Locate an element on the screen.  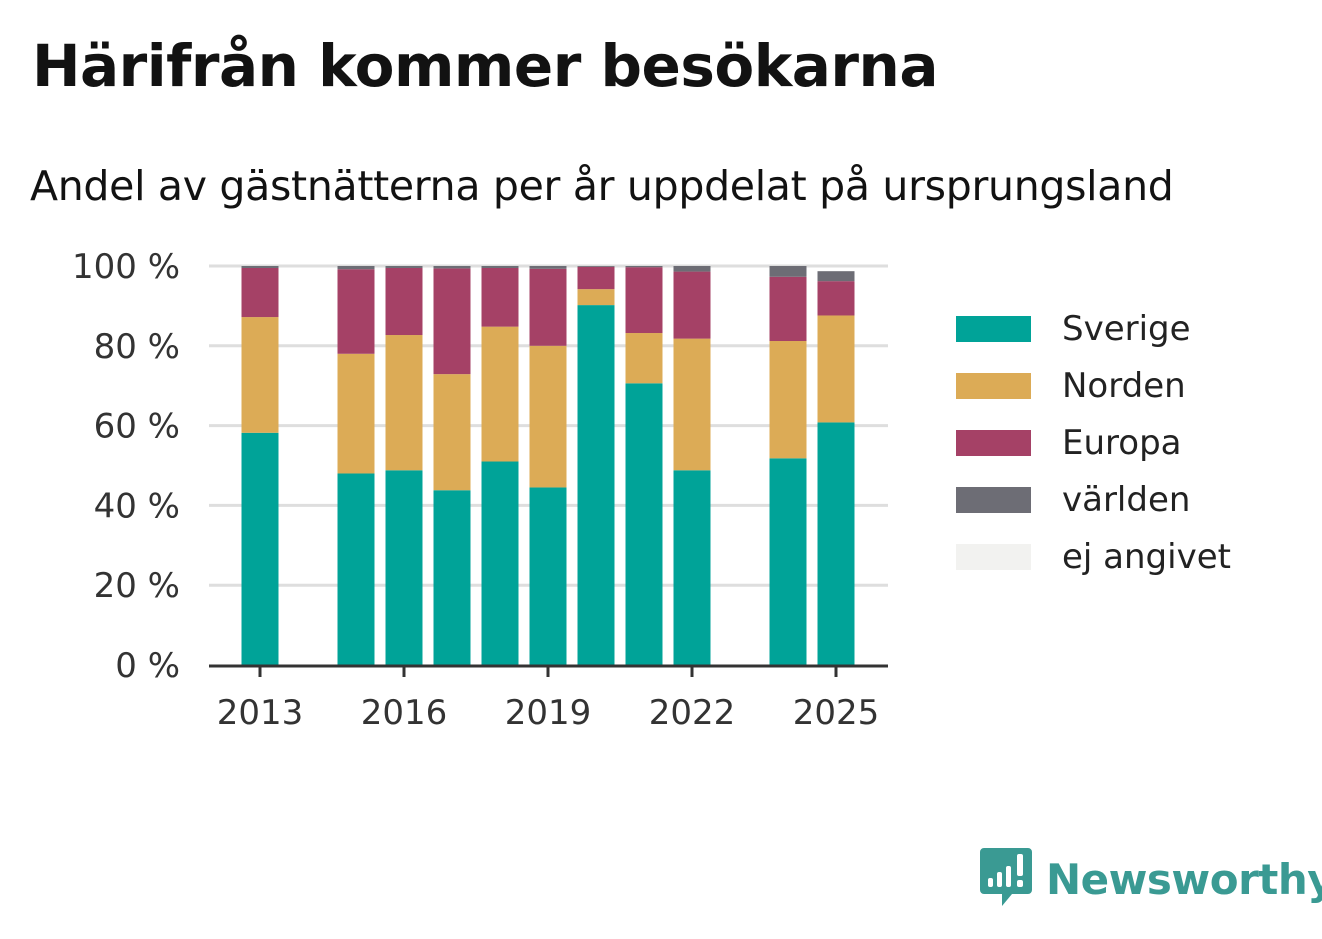
legend-item: ej angivet is located at coordinates (1093, 556).